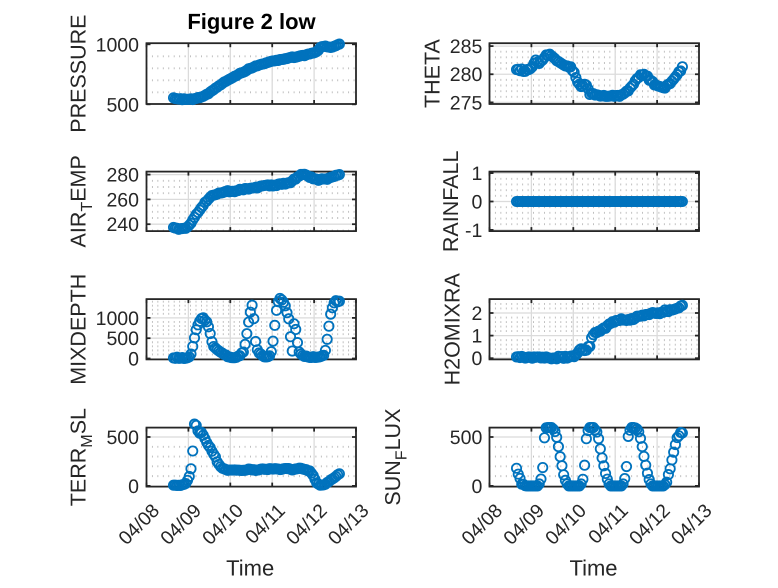  Describe the element at coordinates (79, 329) in the screenshot. I see `svg-text: MIXDEPTH` at that location.